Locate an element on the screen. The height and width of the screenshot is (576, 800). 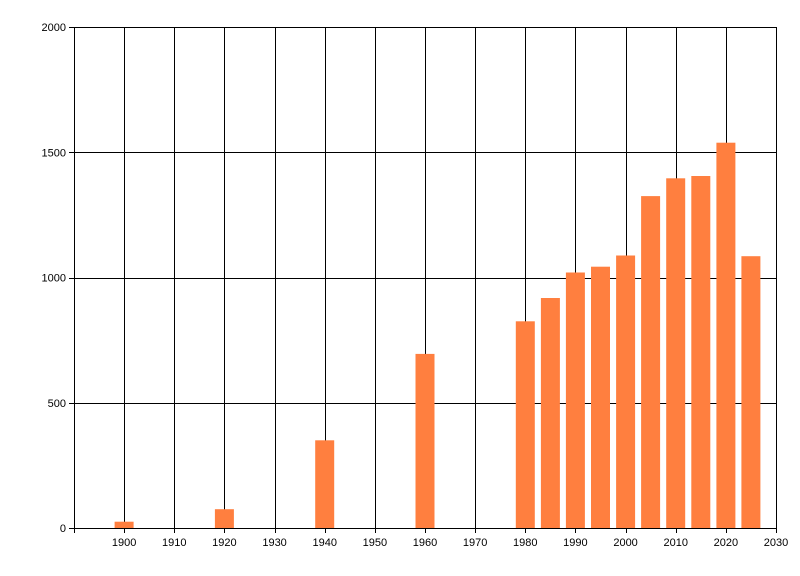
bar-1995 is located at coordinates (600, 397).